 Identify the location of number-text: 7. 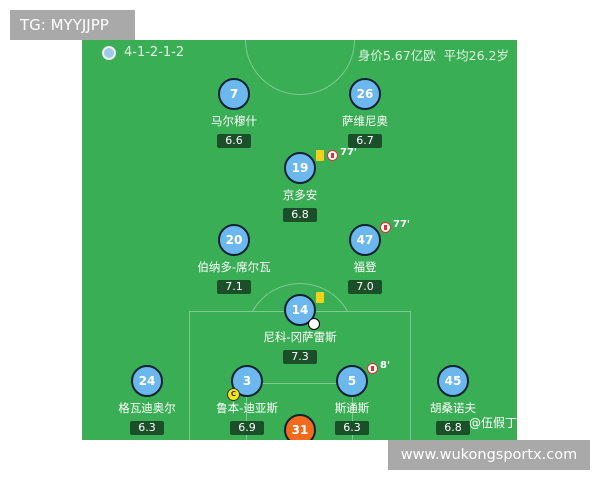
(234, 94).